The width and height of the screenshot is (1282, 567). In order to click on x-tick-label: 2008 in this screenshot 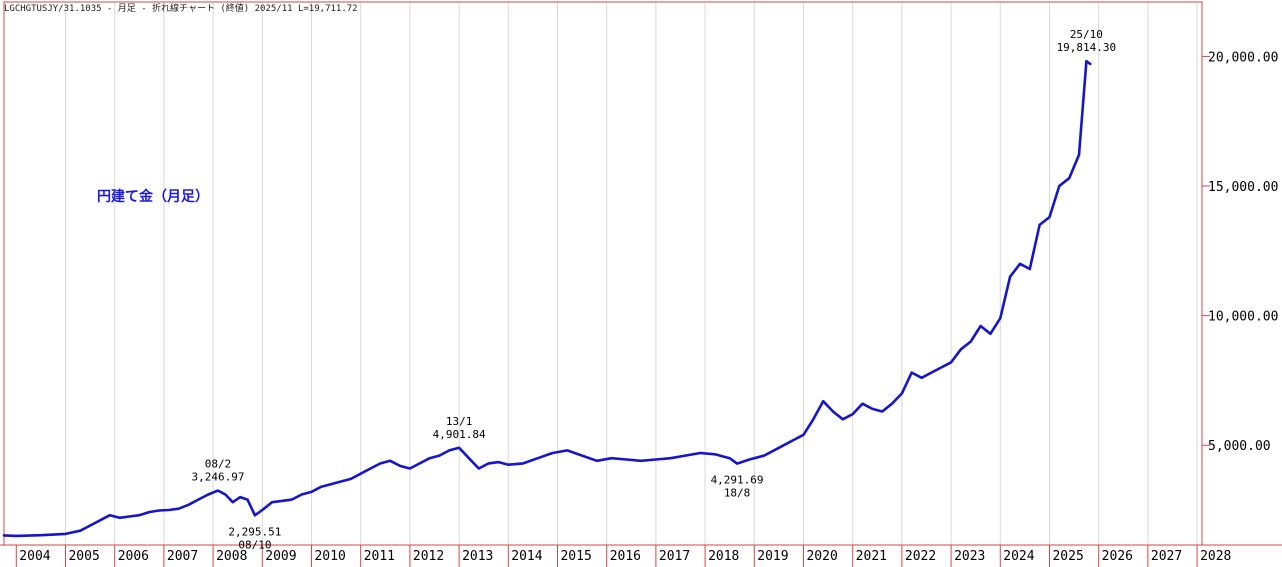, I will do `click(231, 556)`.